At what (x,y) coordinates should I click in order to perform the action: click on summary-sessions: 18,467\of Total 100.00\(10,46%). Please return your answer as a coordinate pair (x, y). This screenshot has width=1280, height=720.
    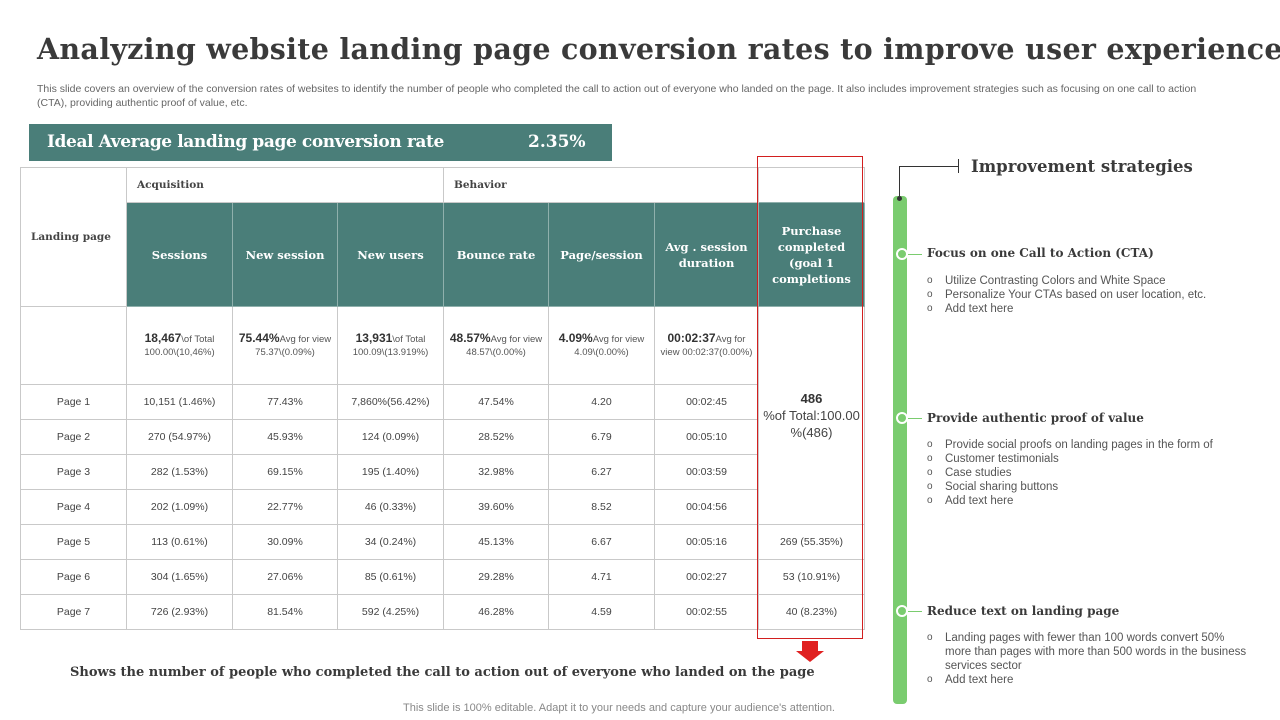
    Looking at the image, I should click on (179, 345).